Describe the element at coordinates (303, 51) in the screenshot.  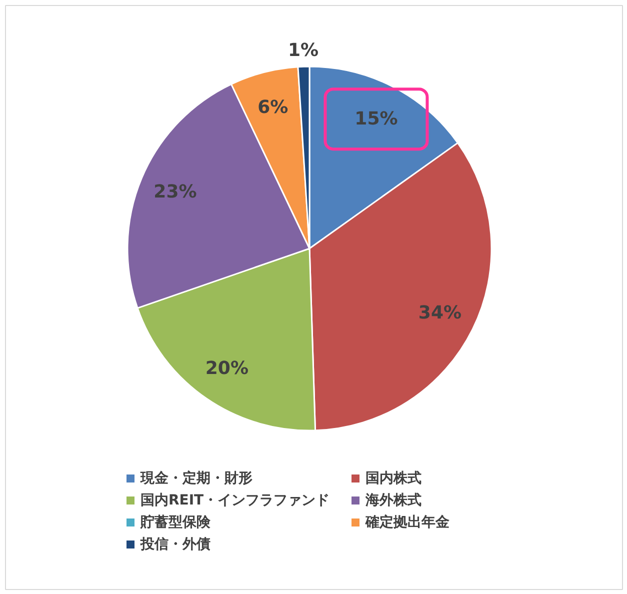
I see `data-label: 1%` at that location.